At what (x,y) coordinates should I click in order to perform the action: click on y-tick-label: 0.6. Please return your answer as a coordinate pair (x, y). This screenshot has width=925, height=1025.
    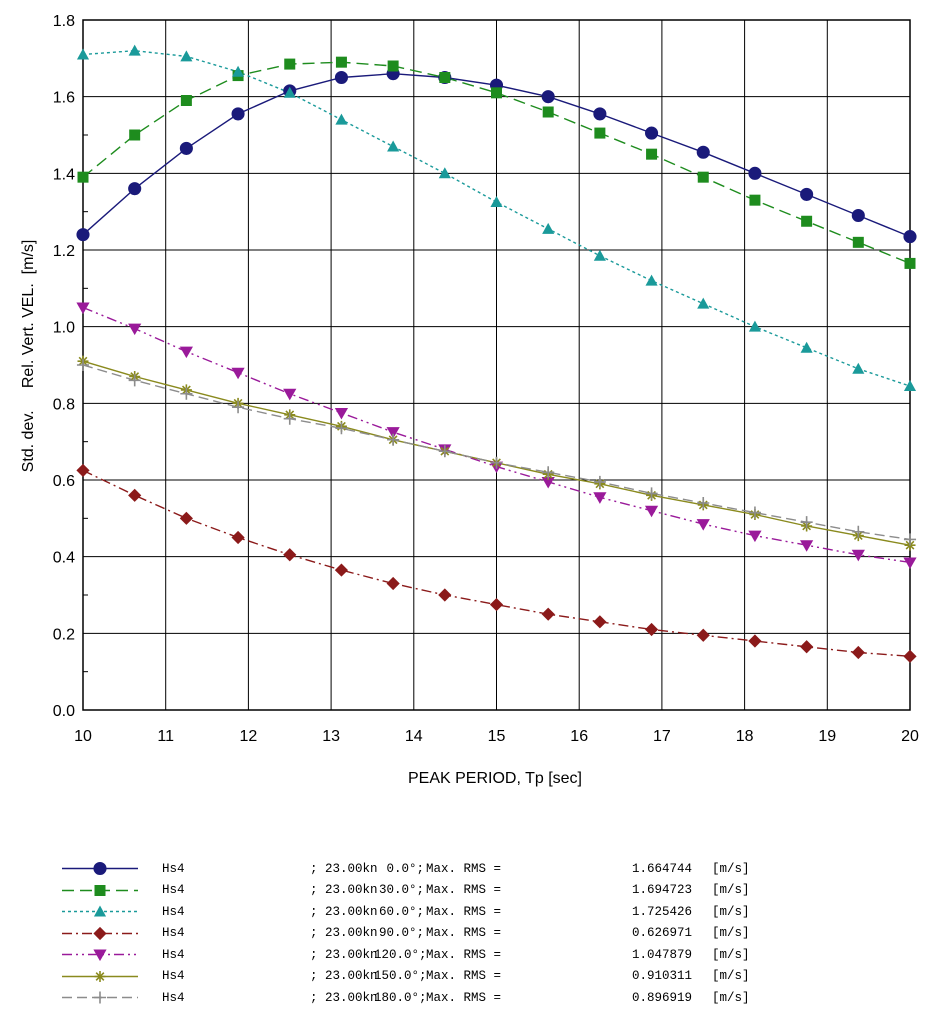
    Looking at the image, I should click on (64, 481).